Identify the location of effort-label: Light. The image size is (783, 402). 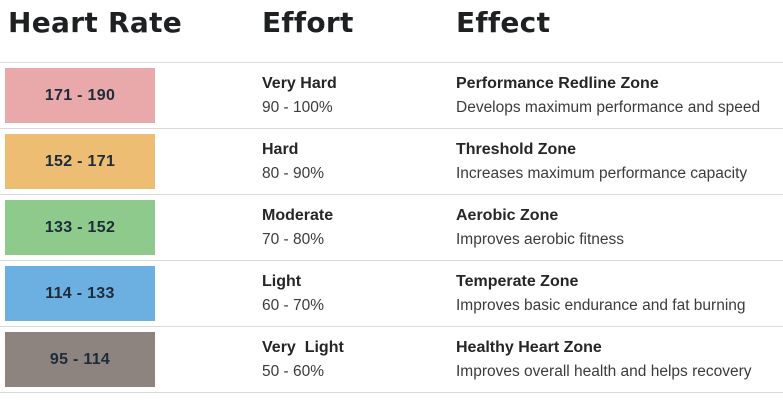
(282, 281).